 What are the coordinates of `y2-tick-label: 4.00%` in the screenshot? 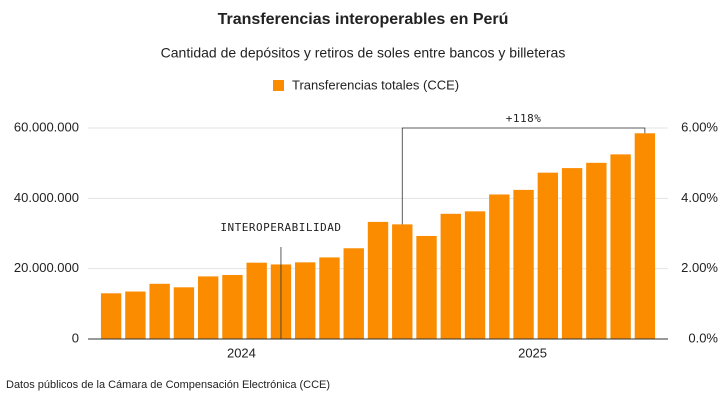 It's located at (699, 197).